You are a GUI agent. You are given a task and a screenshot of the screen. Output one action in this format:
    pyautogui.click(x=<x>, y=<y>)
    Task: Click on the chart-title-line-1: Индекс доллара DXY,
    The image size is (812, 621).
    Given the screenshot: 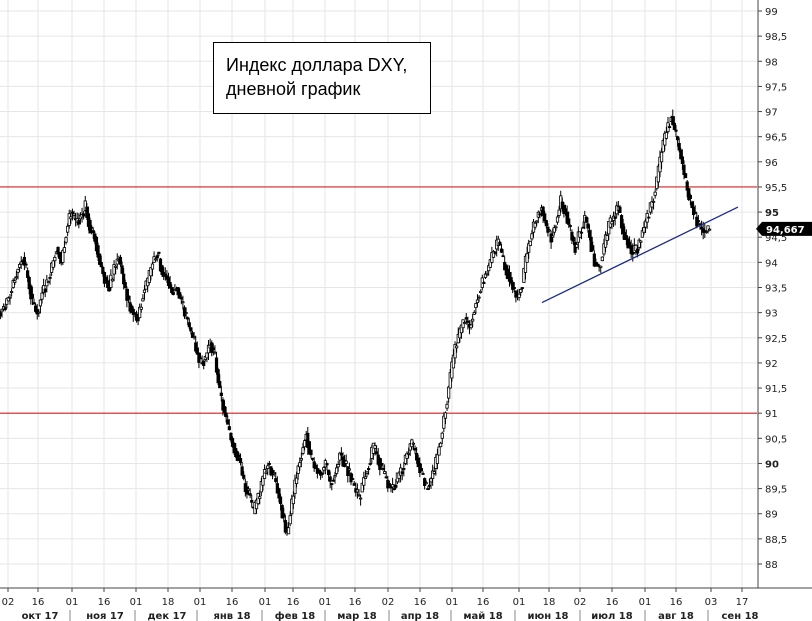 What is the action you would take?
    pyautogui.click(x=317, y=65)
    